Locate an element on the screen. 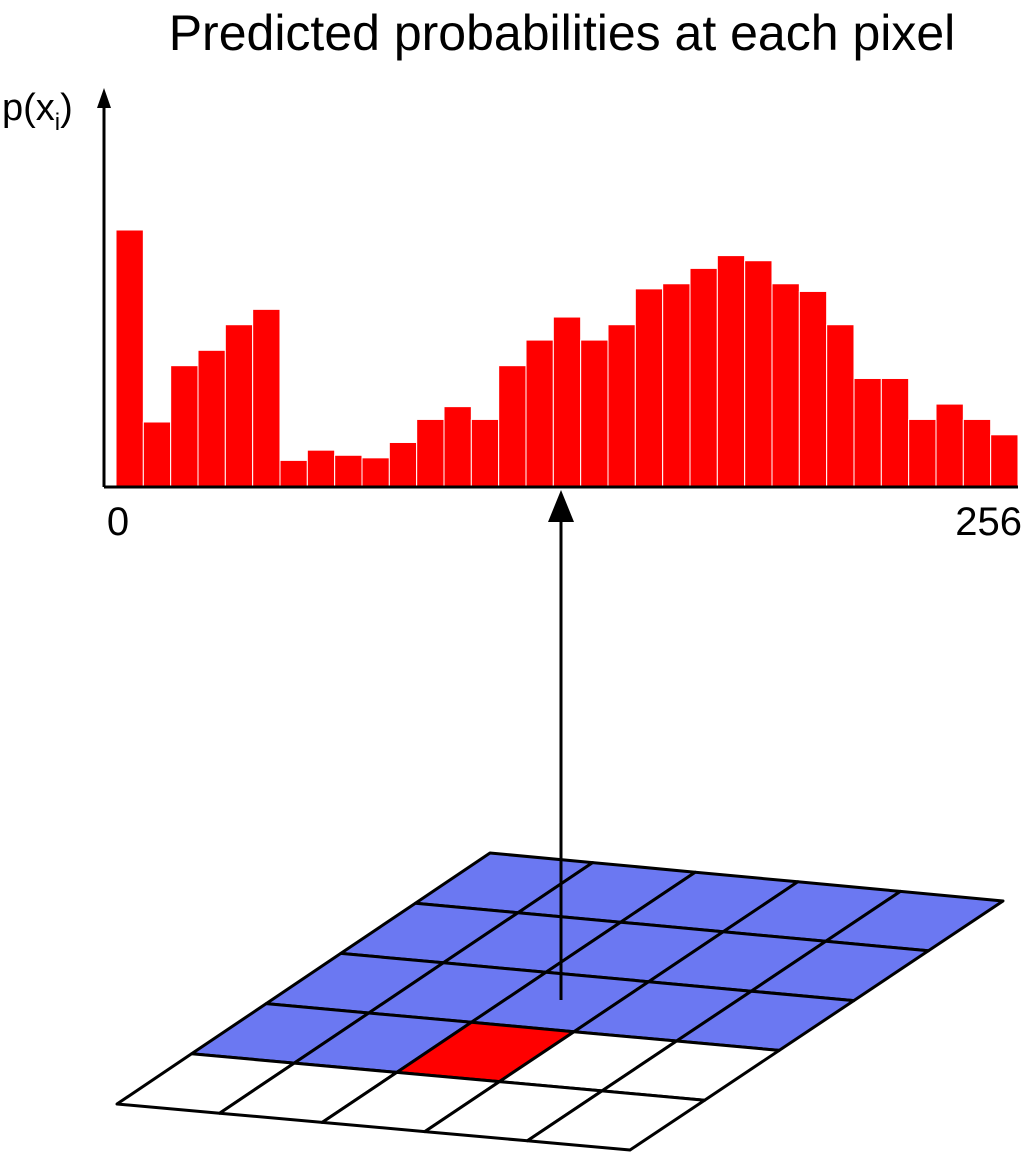 Image resolution: width=1025 pixels, height=1153 pixels. diagram-title: Predicted probabilities at each pixel is located at coordinates (562, 33).